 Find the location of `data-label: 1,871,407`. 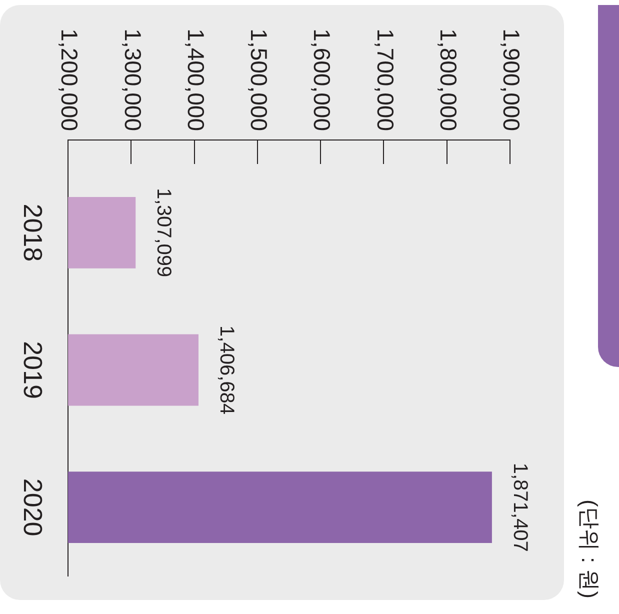

data-label: 1,871,407 is located at coordinates (519, 507).